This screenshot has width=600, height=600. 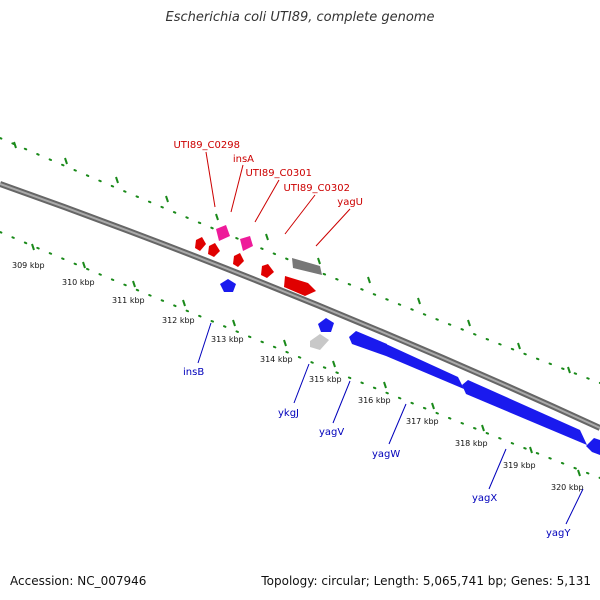 What do you see at coordinates (567, 487) in the screenshot?
I see `tick-label: 320 kbp` at bounding box center [567, 487].